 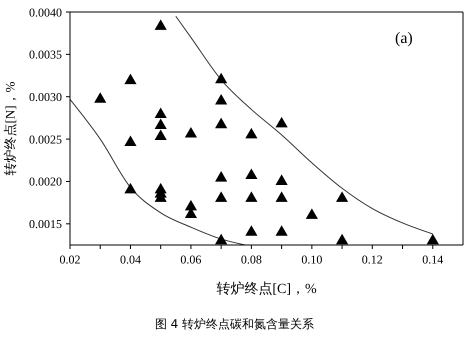 I want to click on y-tick-label: 0.0015, so click(x=45, y=224).